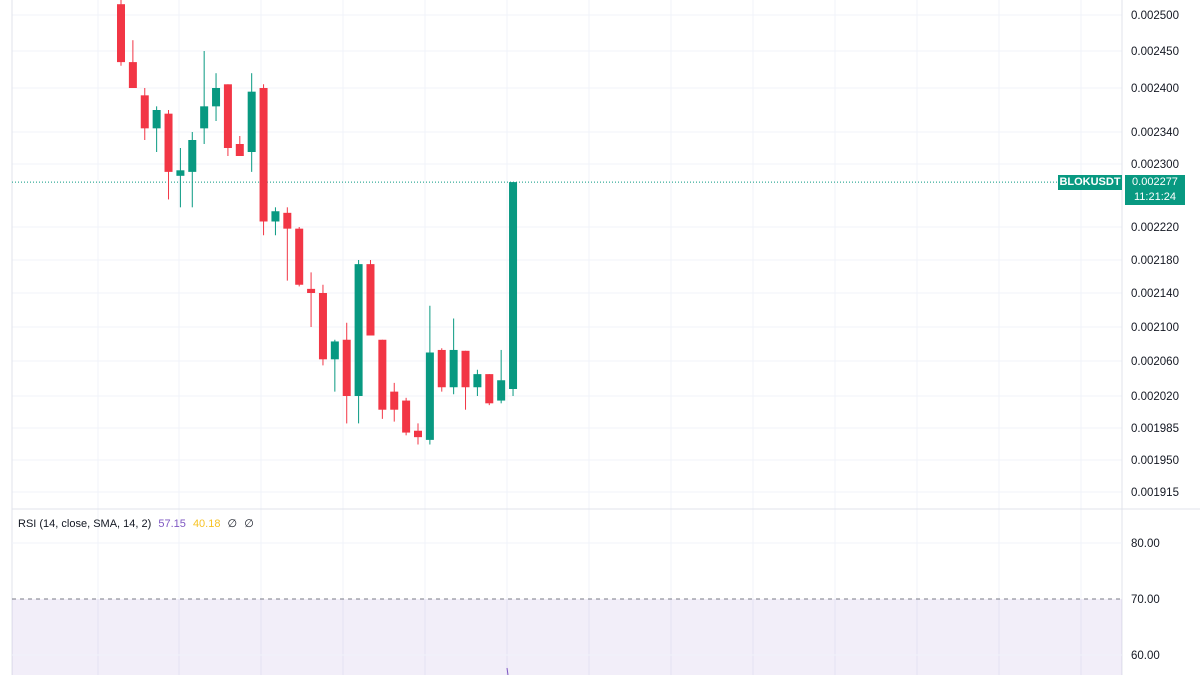 This screenshot has width=1200, height=675. What do you see at coordinates (1155, 89) in the screenshot?
I see `price-tick-label: 0.002400` at bounding box center [1155, 89].